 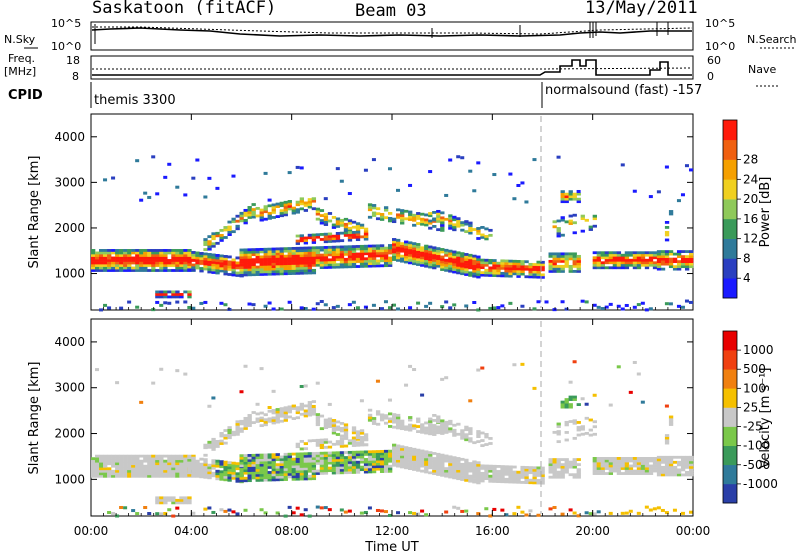 What do you see at coordinates (391, 547) in the screenshot?
I see `xaxis-label: Time UT` at bounding box center [391, 547].